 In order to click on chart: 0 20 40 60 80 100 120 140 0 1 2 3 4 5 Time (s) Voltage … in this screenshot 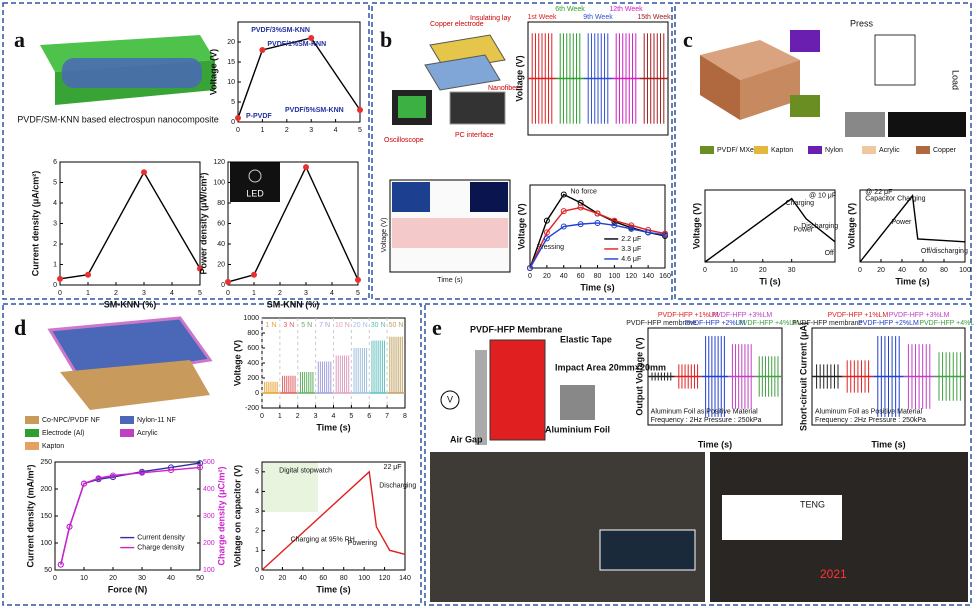, I will do `click(324, 527)`.